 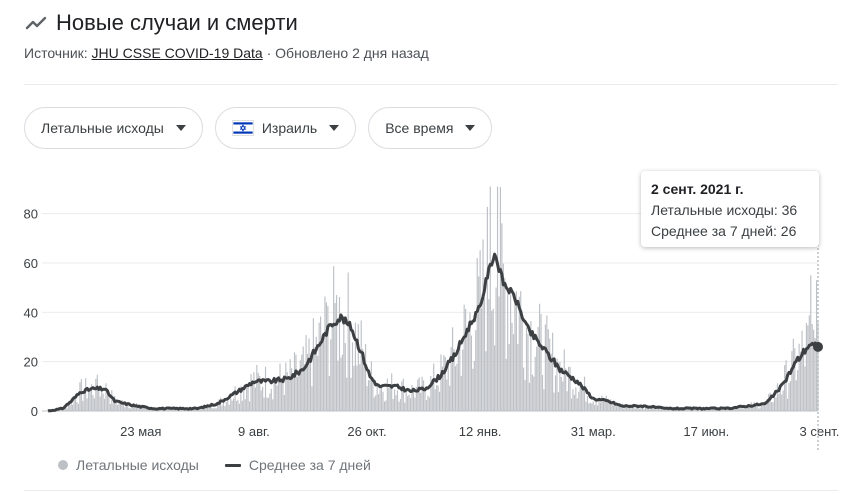 I want to click on x-tick-label: 23 мая, so click(x=140, y=431).